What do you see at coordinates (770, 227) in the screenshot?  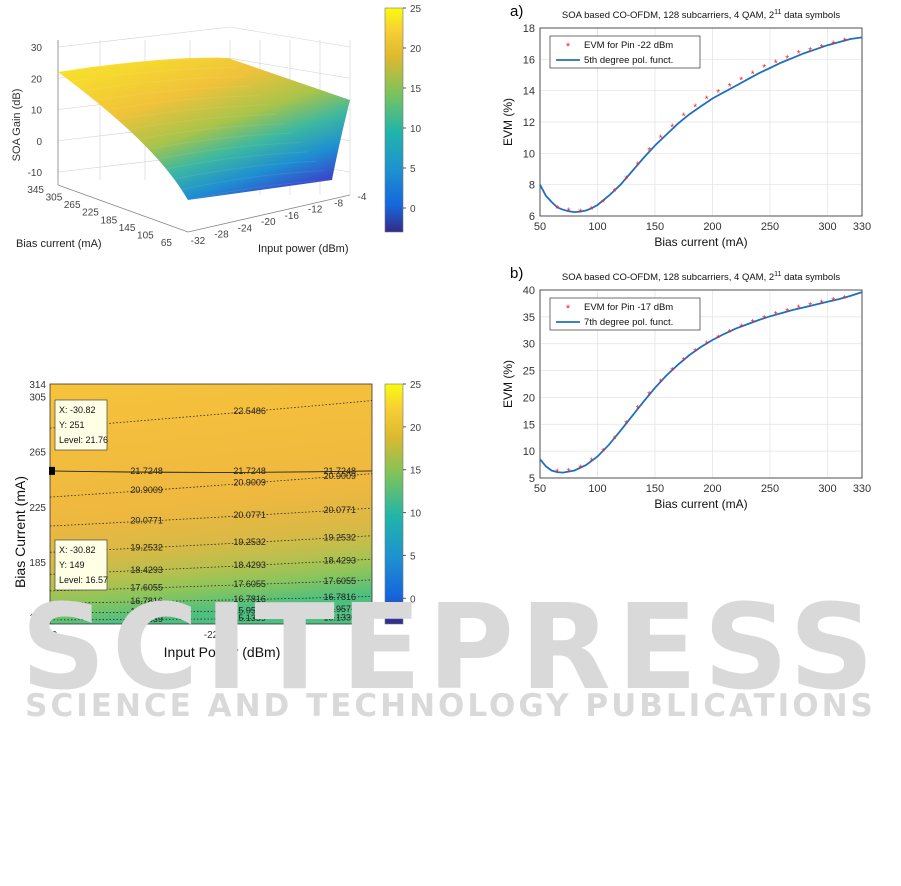 I see `x-tick-label: 250` at bounding box center [770, 227].